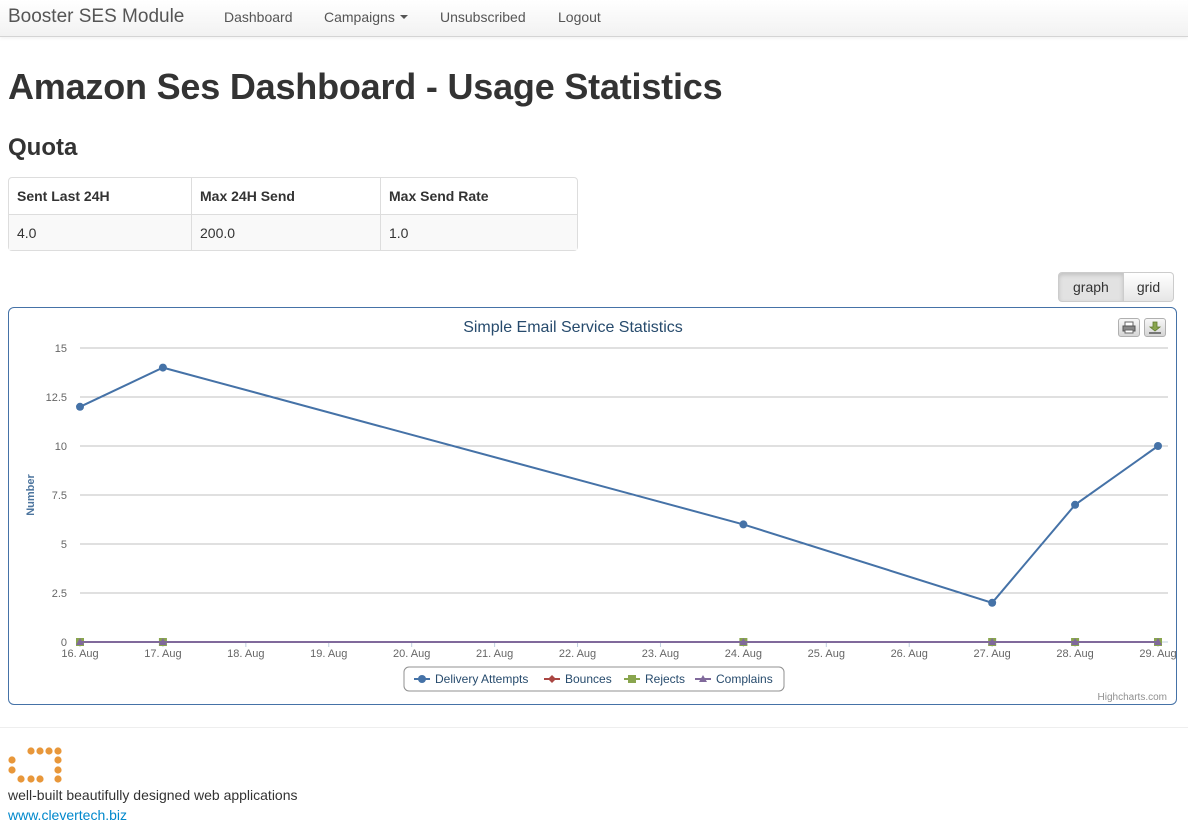  I want to click on download-icon, so click(1155, 327).